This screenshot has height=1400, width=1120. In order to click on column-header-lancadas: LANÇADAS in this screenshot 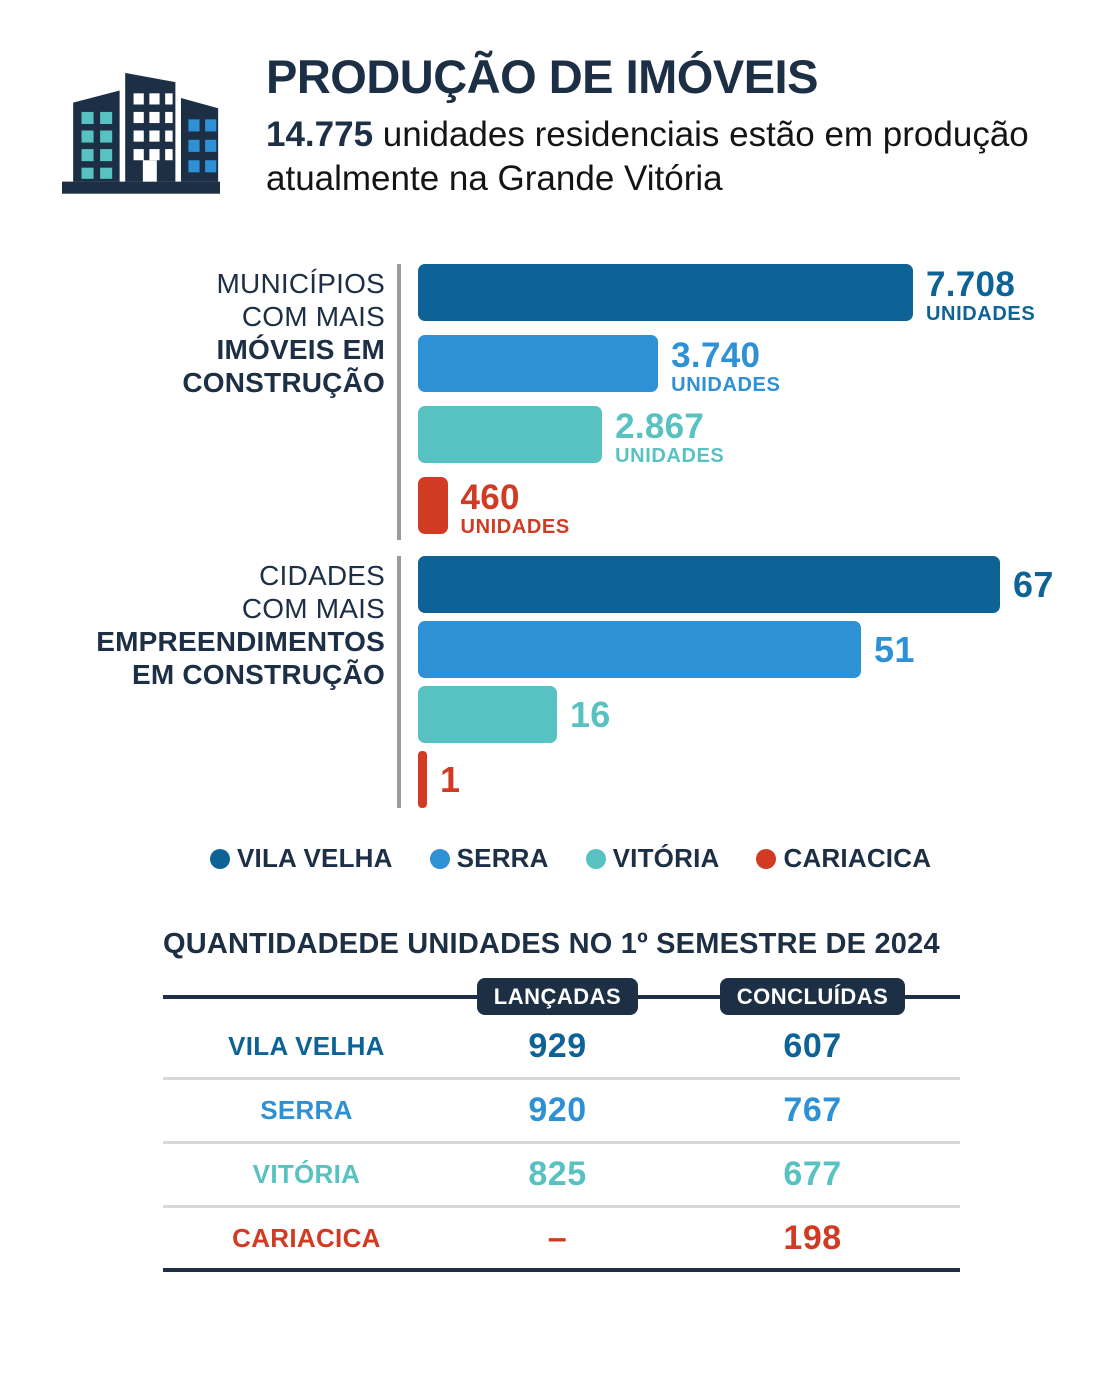, I will do `click(557, 996)`.